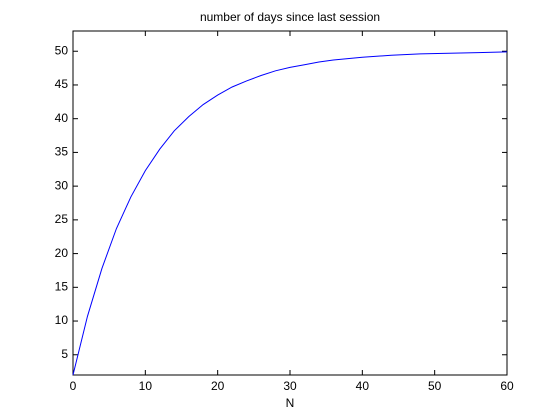 This screenshot has width=560, height=420. I want to click on y-tick-label: 50, so click(62, 50).